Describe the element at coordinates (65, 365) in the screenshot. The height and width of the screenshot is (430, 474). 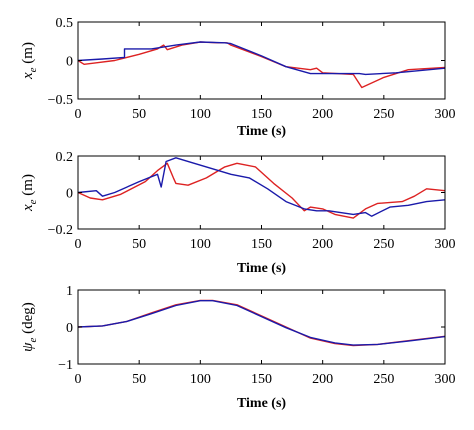
I see `y-tick-label: −1` at that location.